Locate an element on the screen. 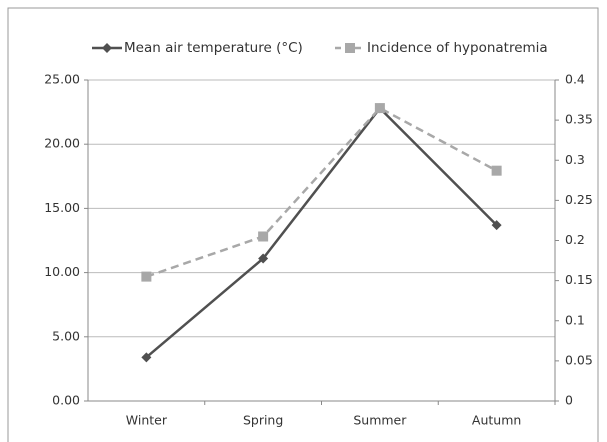  y-tick-label: 20.00 is located at coordinates (62, 143).